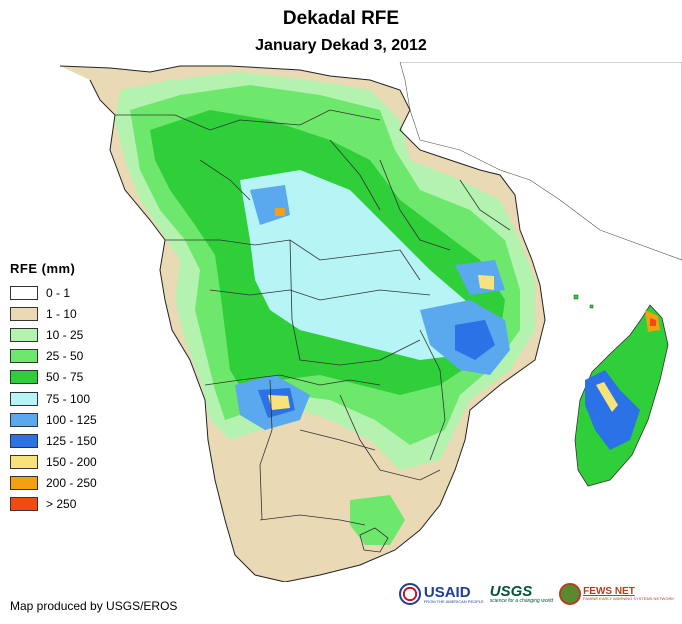 The image size is (682, 624). What do you see at coordinates (65, 377) in the screenshot?
I see `legend-label: 50 - 75` at bounding box center [65, 377].